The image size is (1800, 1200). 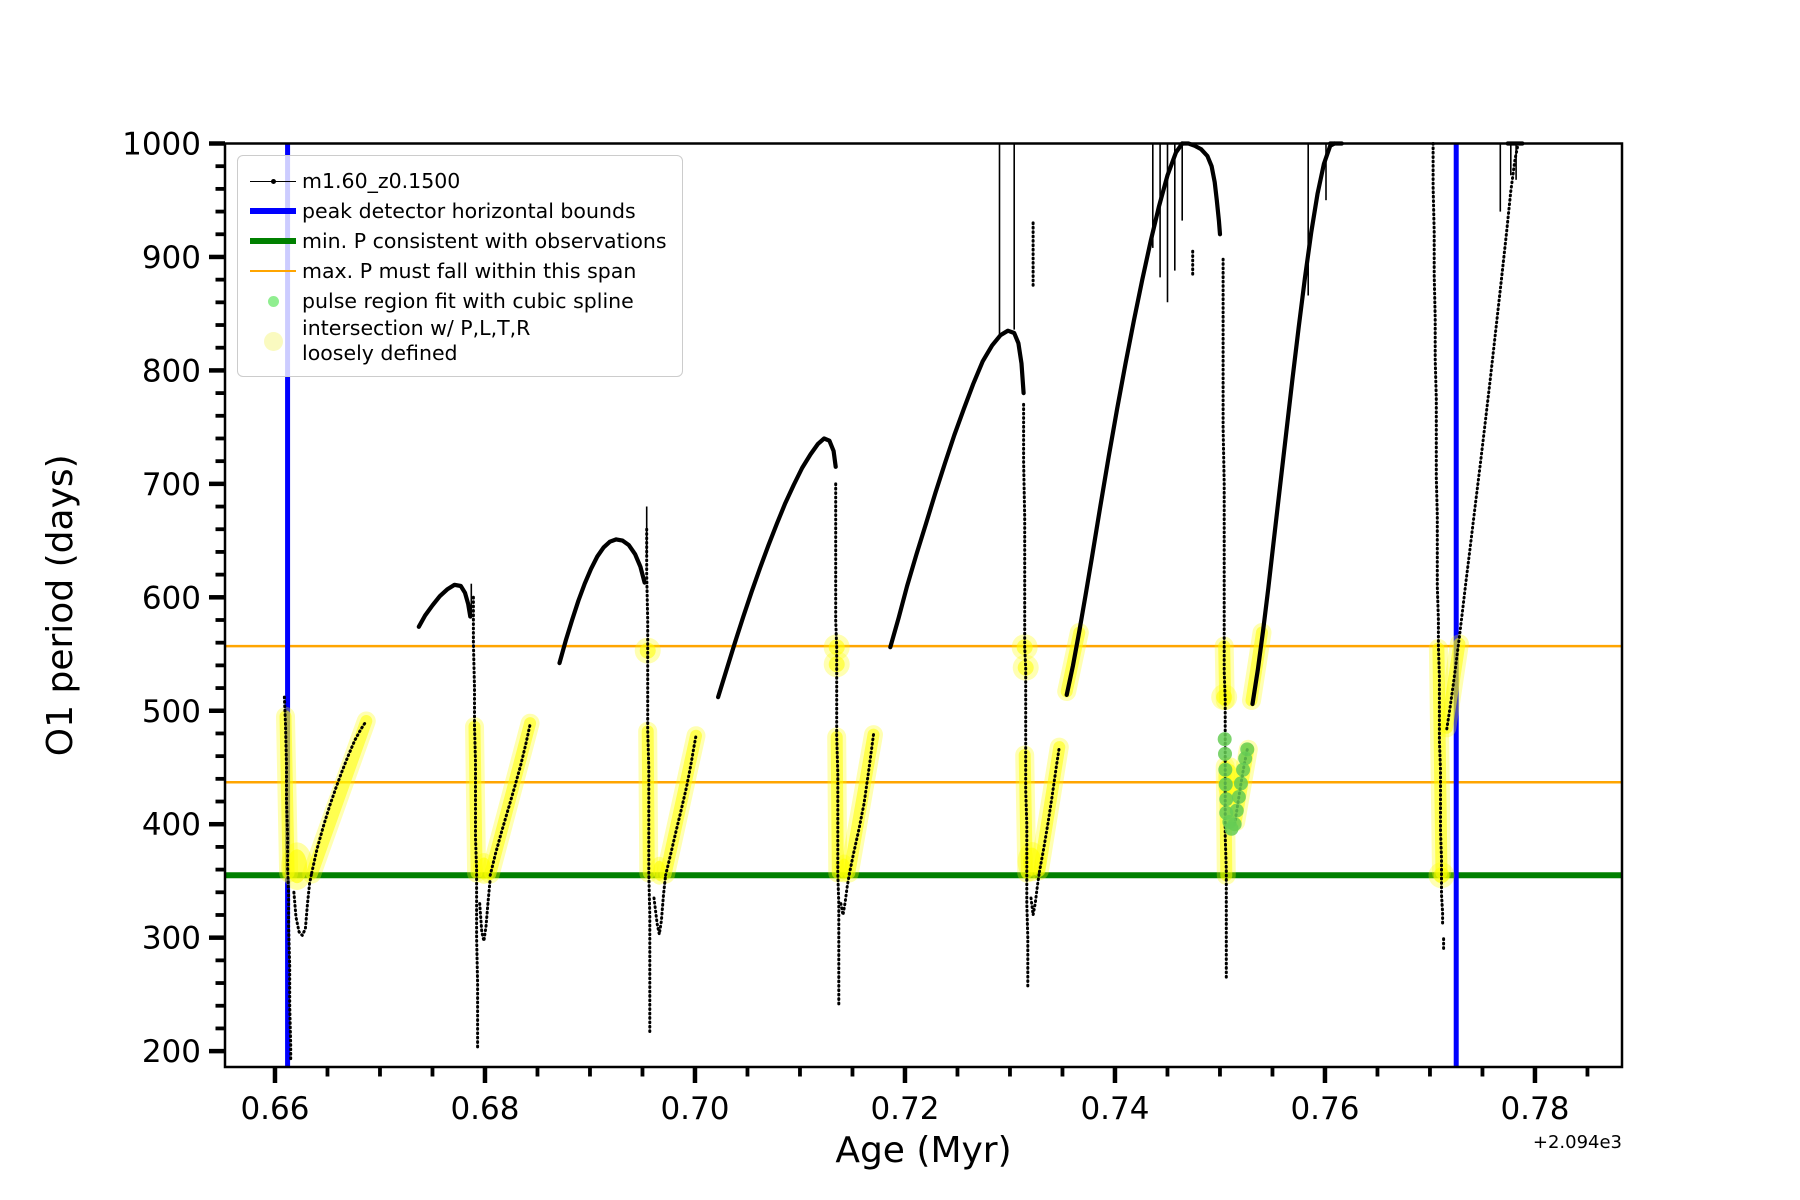 I want to click on green-dot-swatch, so click(x=273, y=301).